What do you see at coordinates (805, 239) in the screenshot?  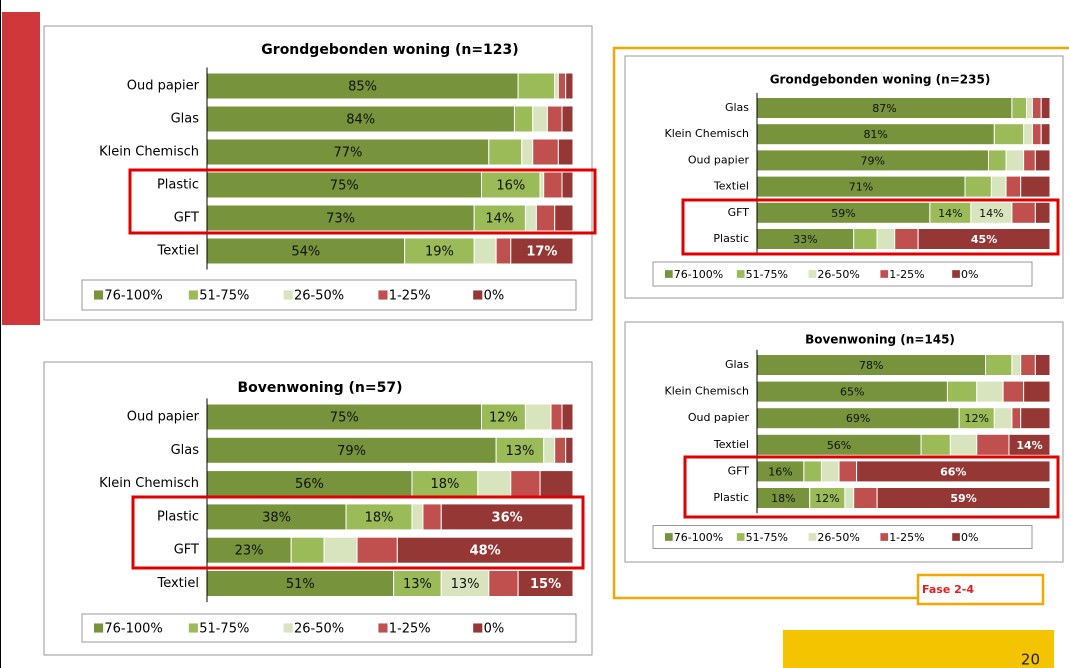 I see `data-label: 33%` at bounding box center [805, 239].